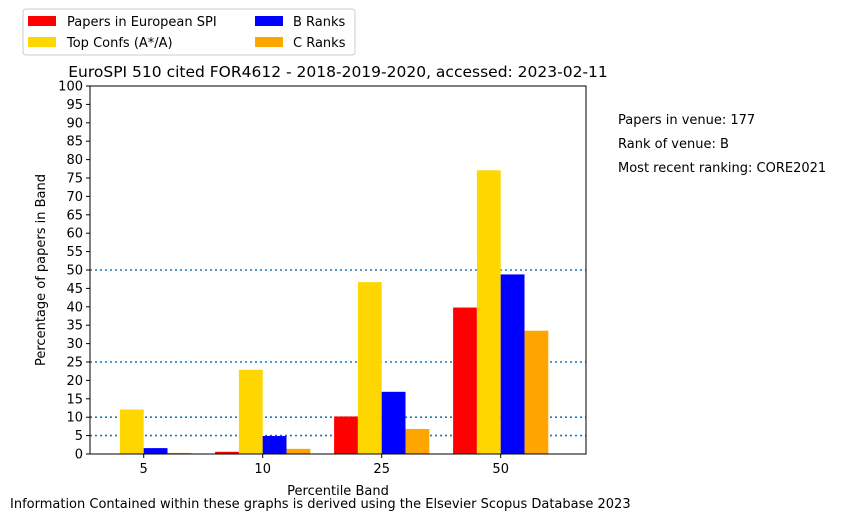  What do you see at coordinates (74, 381) in the screenshot?
I see `y-tick-label-20: 20` at bounding box center [74, 381].